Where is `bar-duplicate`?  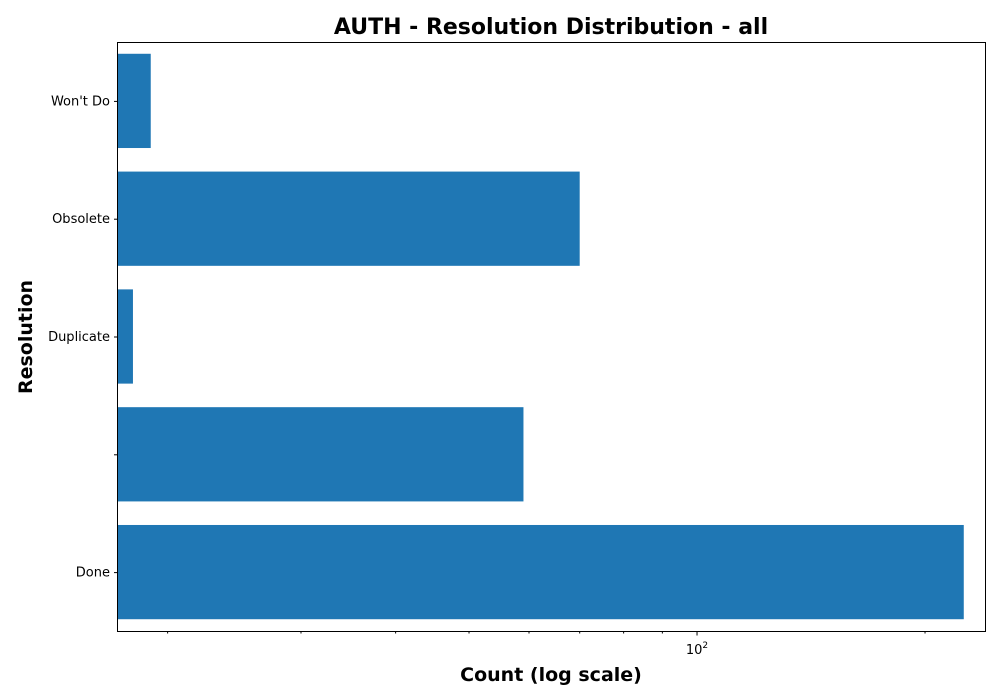 bar-duplicate is located at coordinates (125, 336).